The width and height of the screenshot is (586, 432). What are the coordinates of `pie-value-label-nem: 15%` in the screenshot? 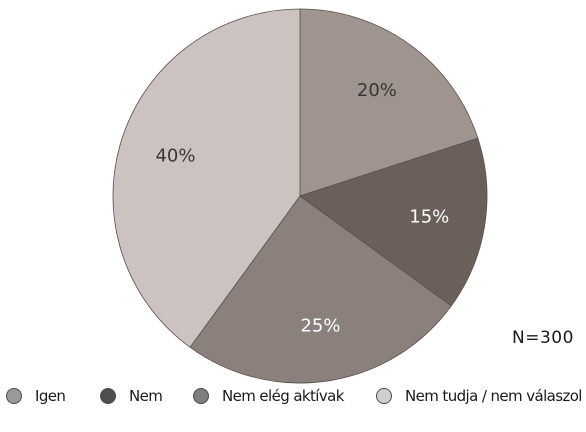 It's located at (429, 217).